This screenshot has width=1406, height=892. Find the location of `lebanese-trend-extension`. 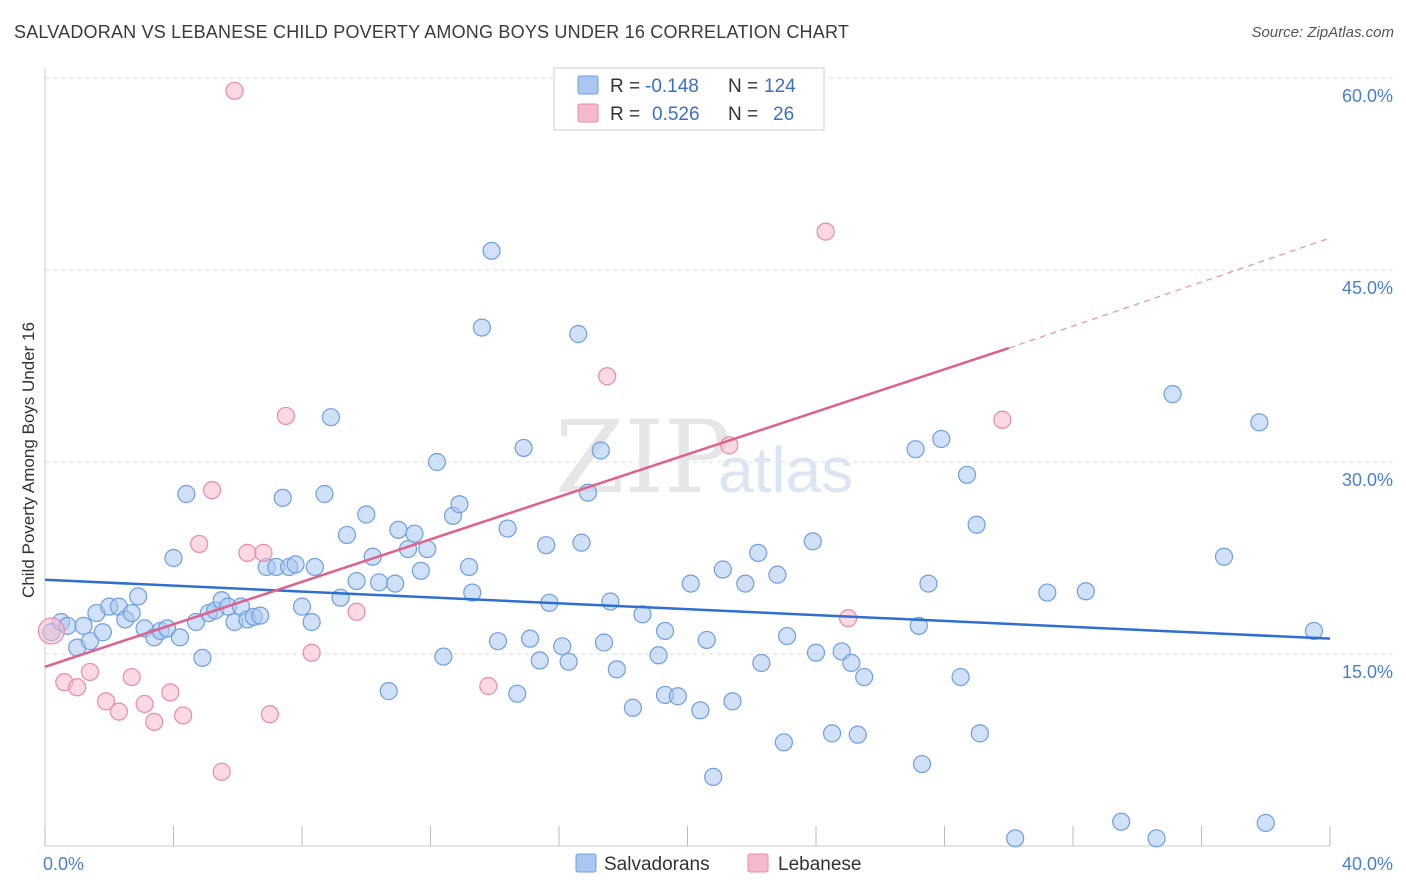

lebanese-trend-extension is located at coordinates (1169, 293).